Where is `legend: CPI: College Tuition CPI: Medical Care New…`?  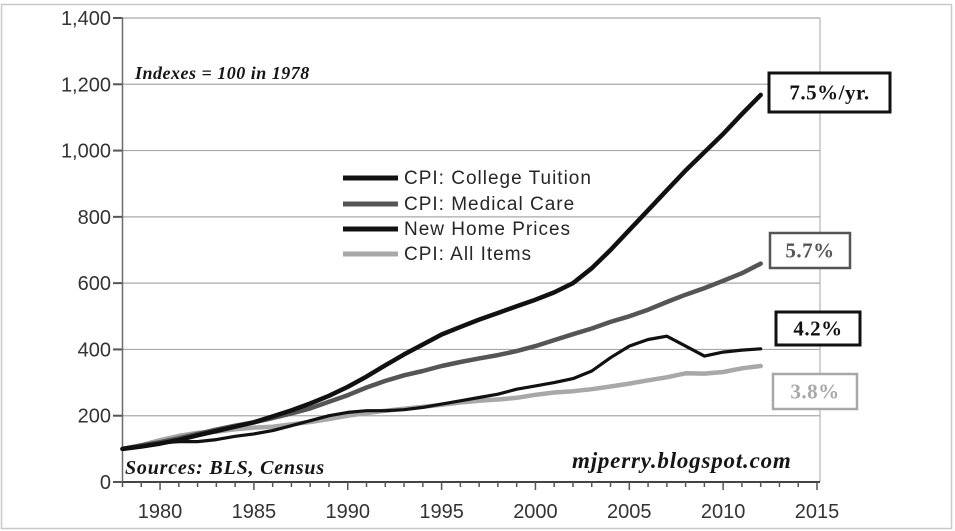 legend: CPI: College Tuition CPI: Medical Care New… is located at coordinates (467, 216).